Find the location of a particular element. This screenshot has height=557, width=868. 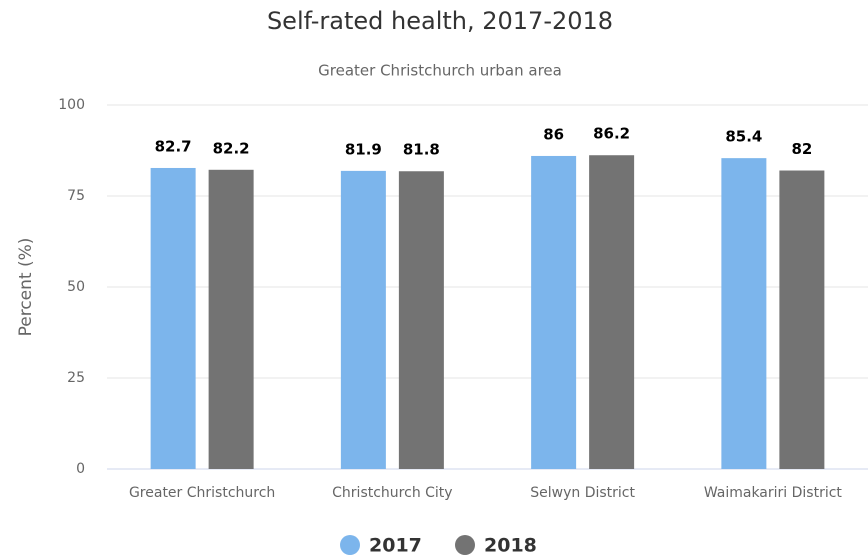

data-label: 81.8 is located at coordinates (421, 150).